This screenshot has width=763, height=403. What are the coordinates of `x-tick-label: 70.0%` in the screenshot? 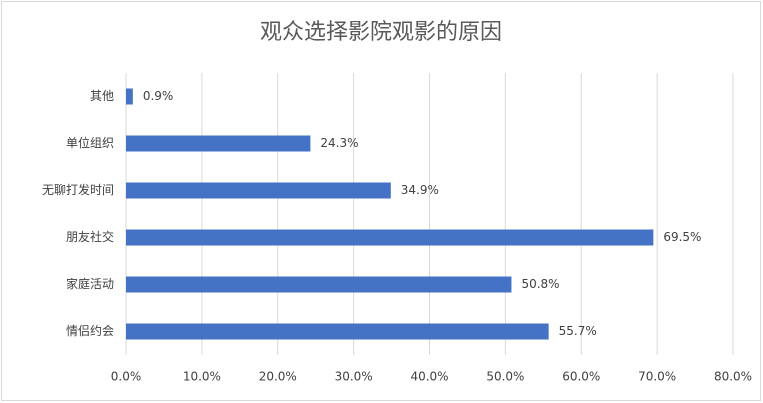 It's located at (657, 377).